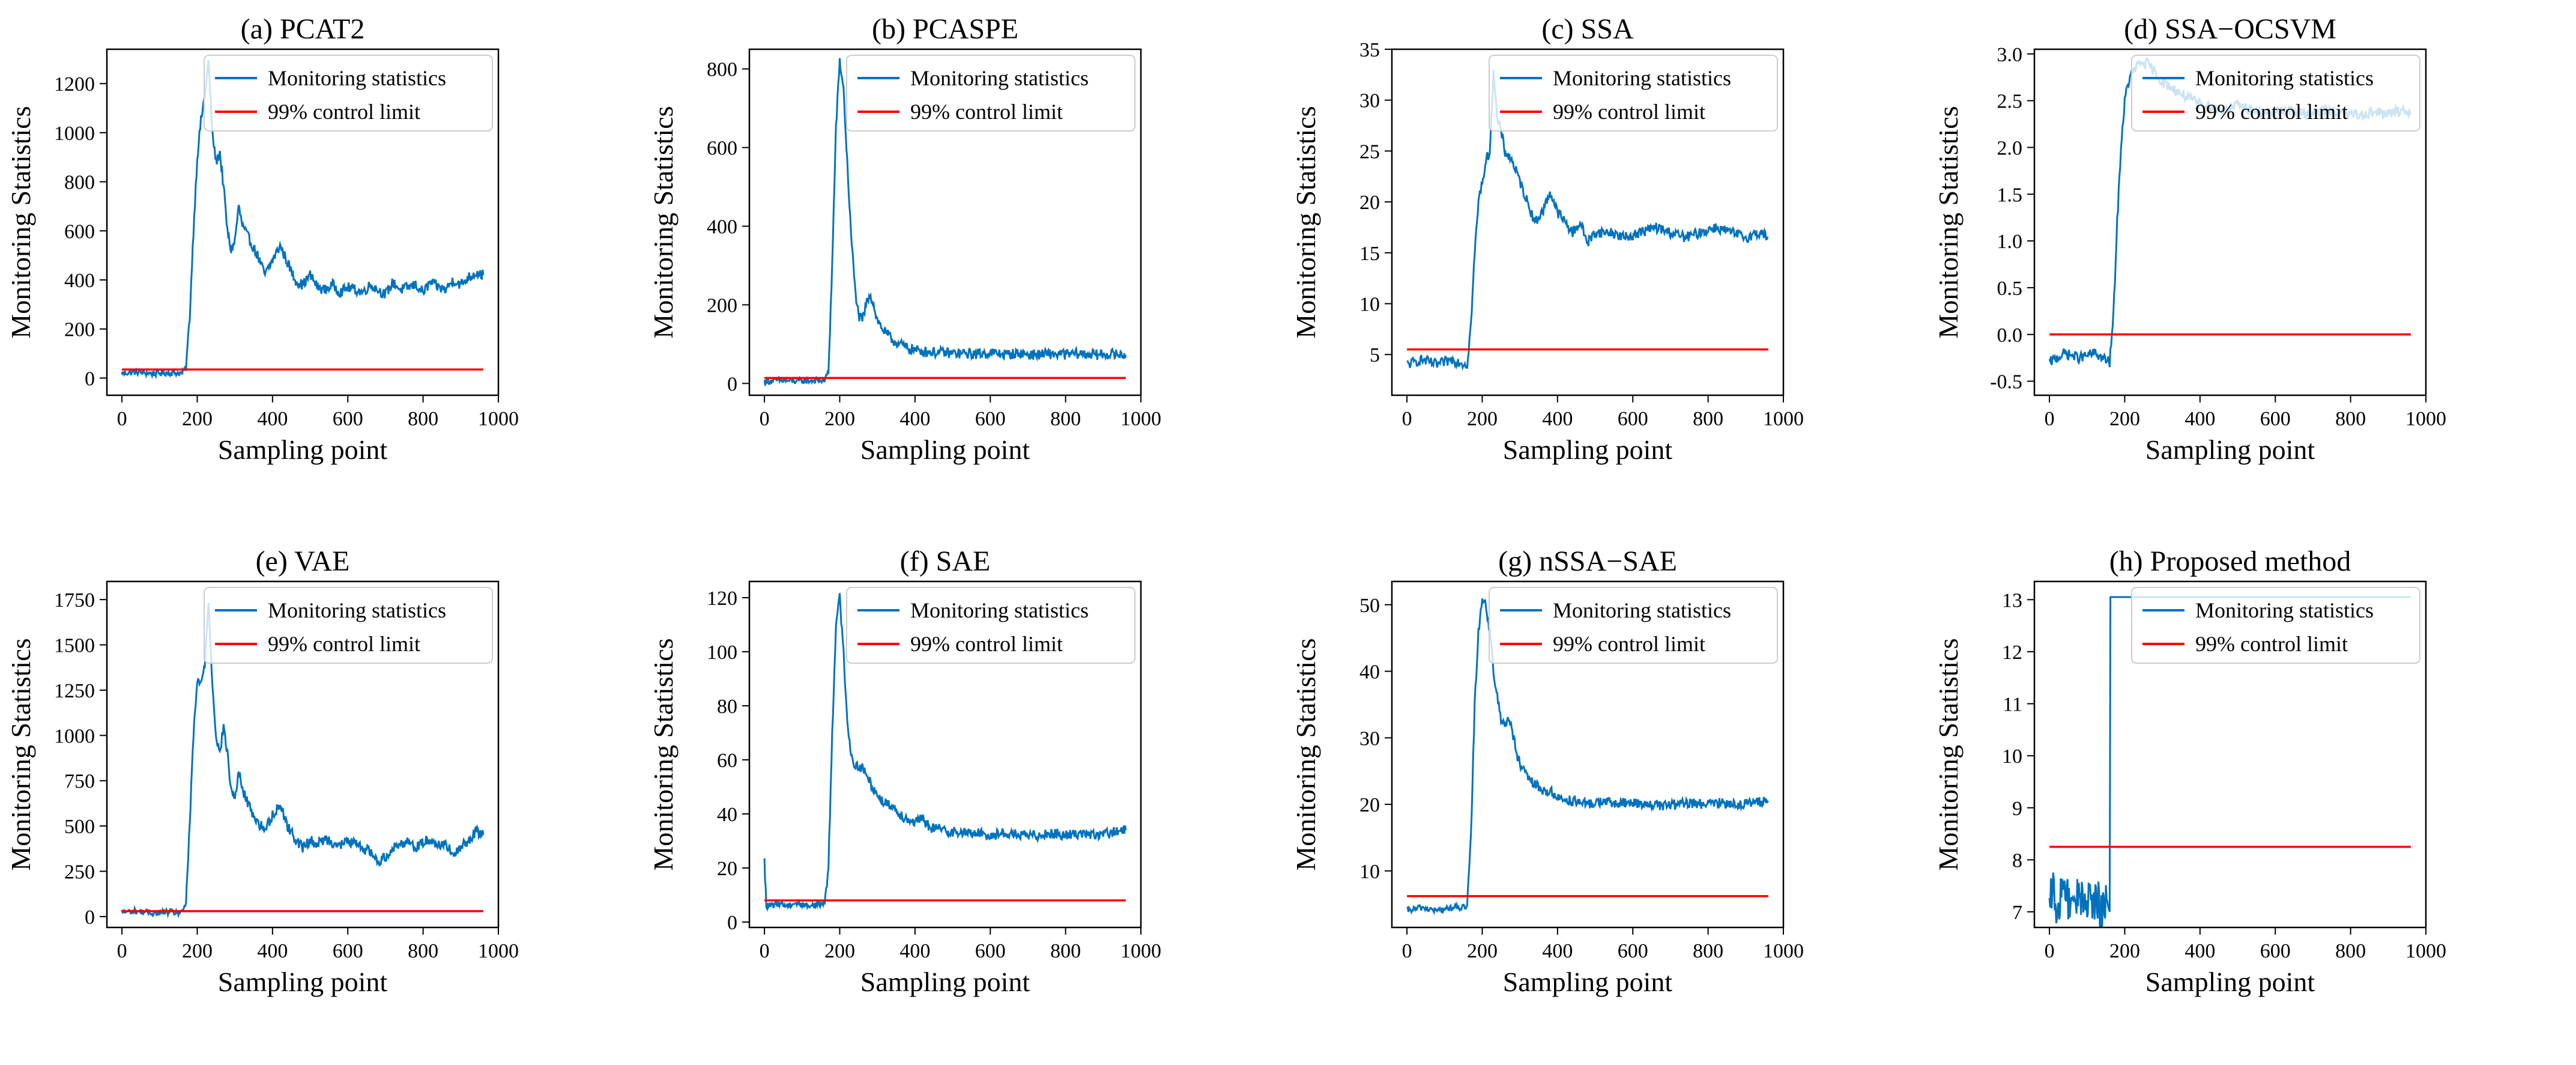 Image resolution: width=2576 pixels, height=1065 pixels. What do you see at coordinates (79, 872) in the screenshot?
I see `y-tick-label: 250` at bounding box center [79, 872].